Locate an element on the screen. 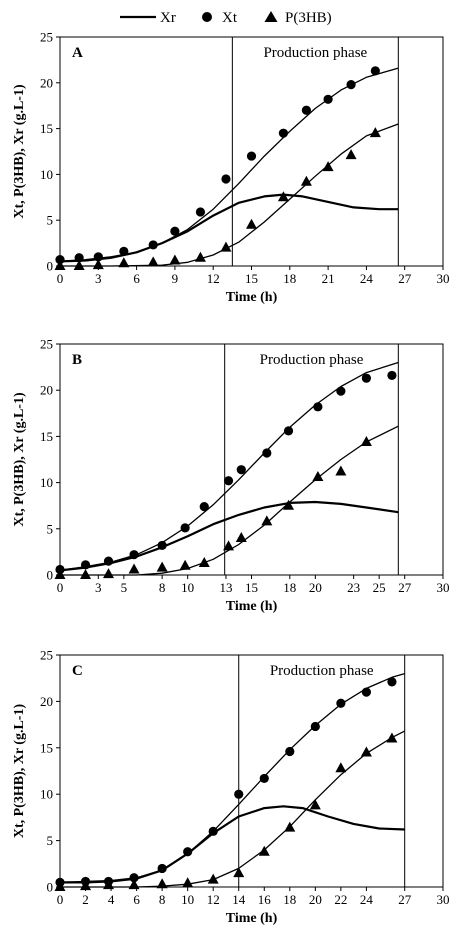  panel-c-y-tick-label: 10 is located at coordinates (46, 794).